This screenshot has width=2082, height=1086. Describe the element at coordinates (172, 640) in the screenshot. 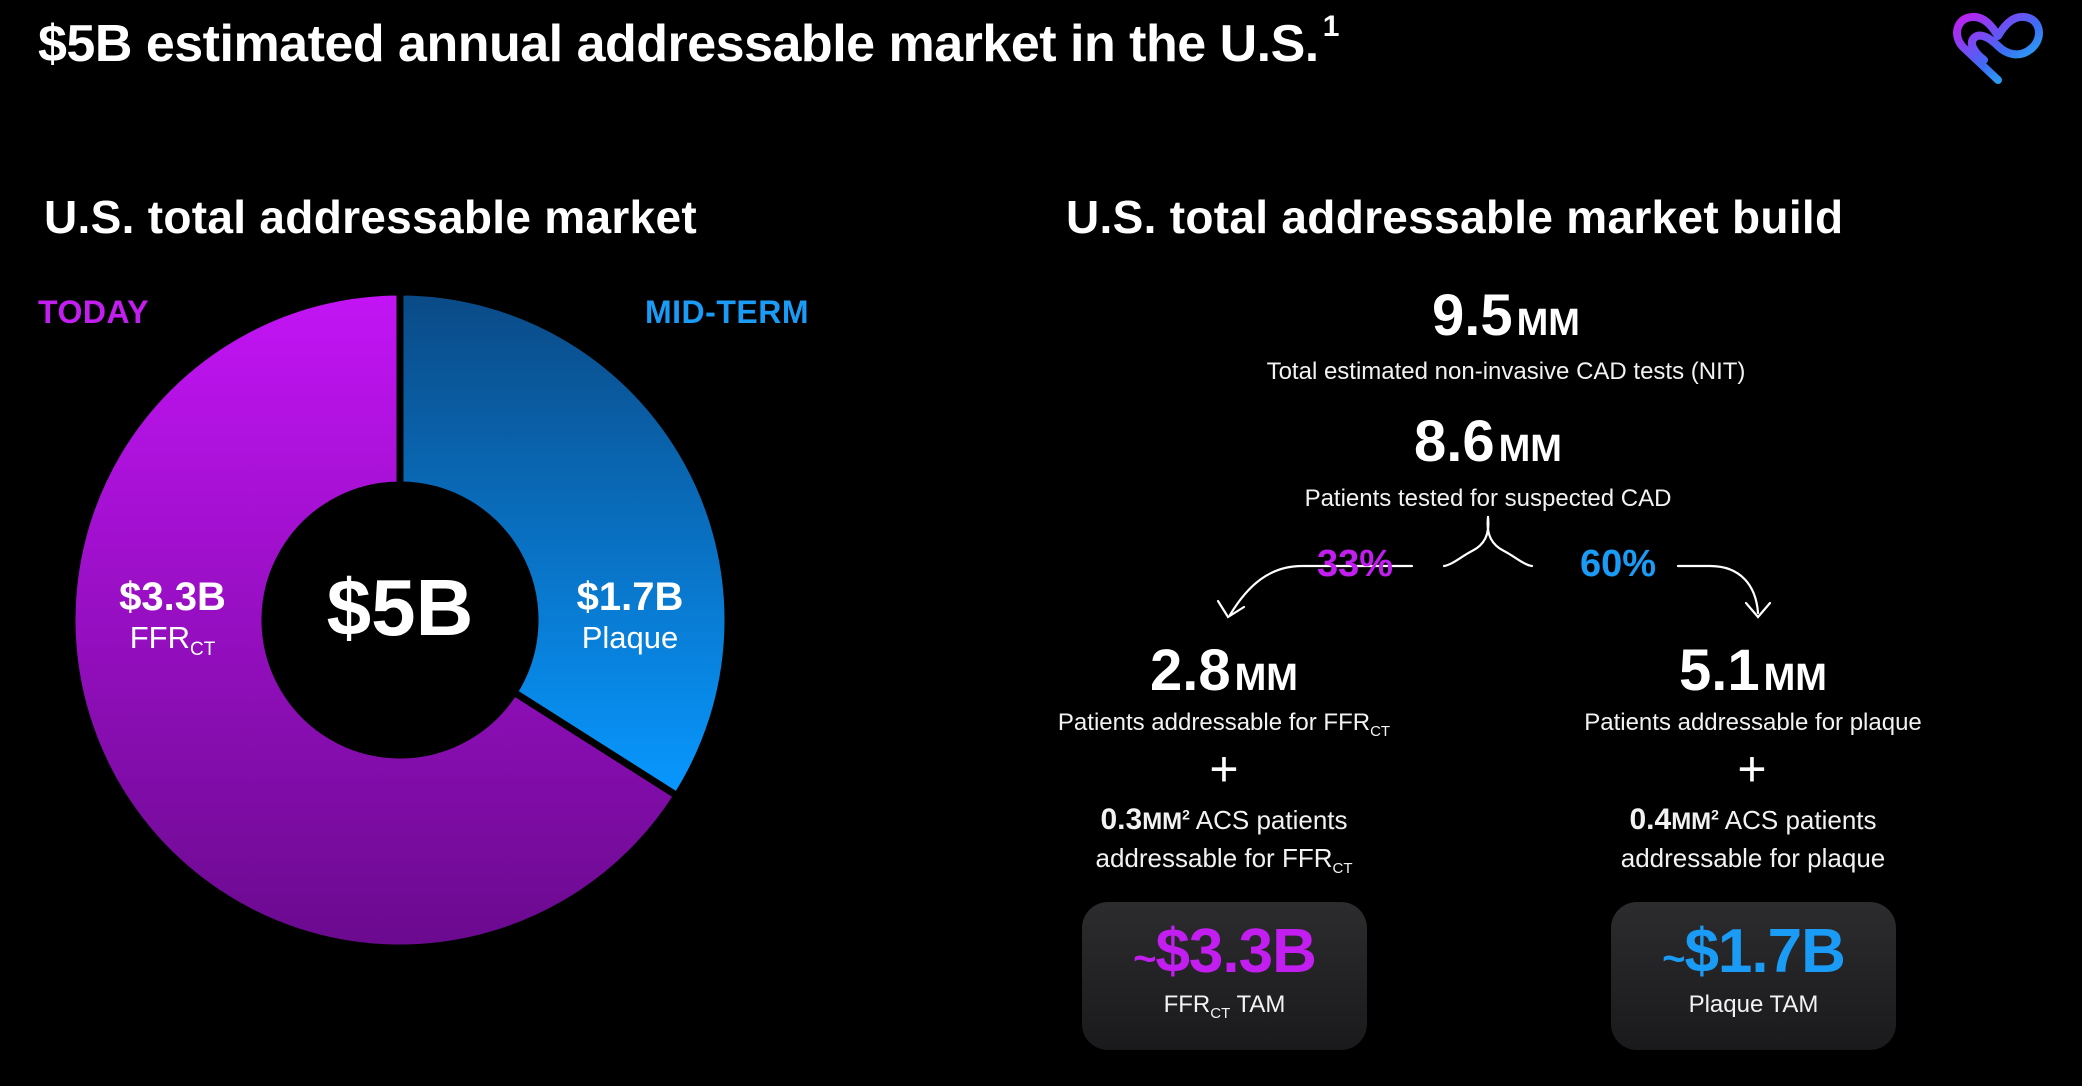

I see `slice-ffr-name: FFRCT` at that location.